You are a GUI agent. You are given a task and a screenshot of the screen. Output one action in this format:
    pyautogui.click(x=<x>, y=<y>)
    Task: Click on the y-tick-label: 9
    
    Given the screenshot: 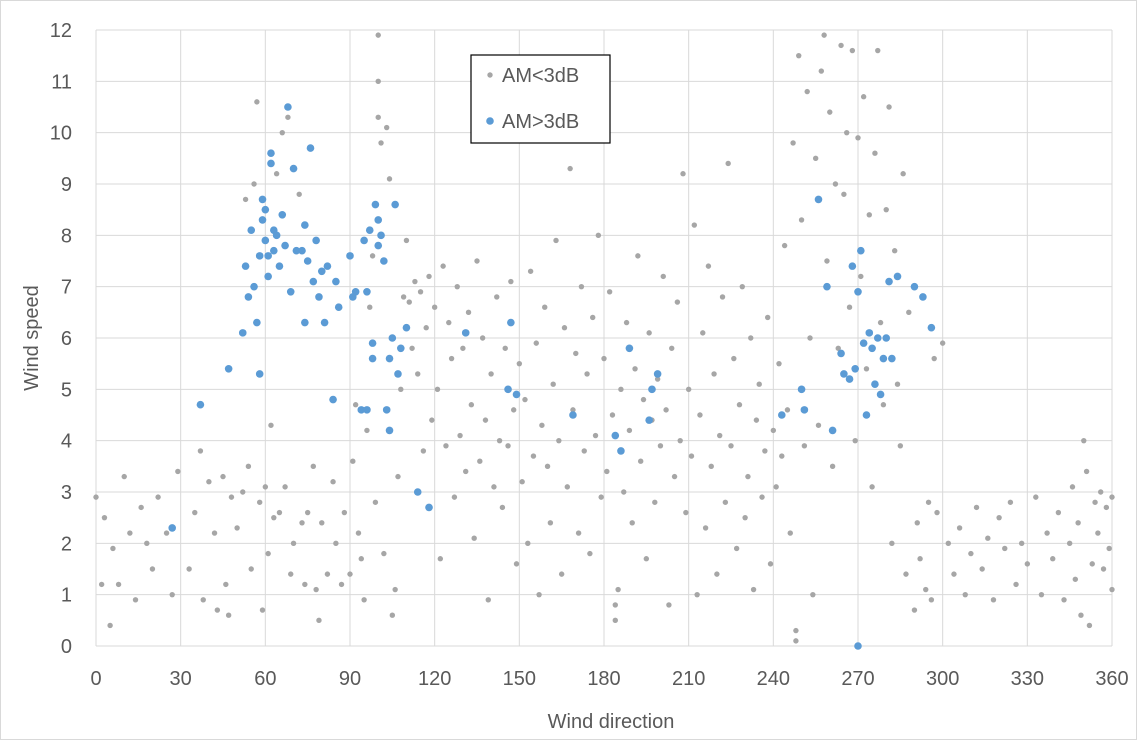 What is the action you would take?
    pyautogui.click(x=66, y=185)
    